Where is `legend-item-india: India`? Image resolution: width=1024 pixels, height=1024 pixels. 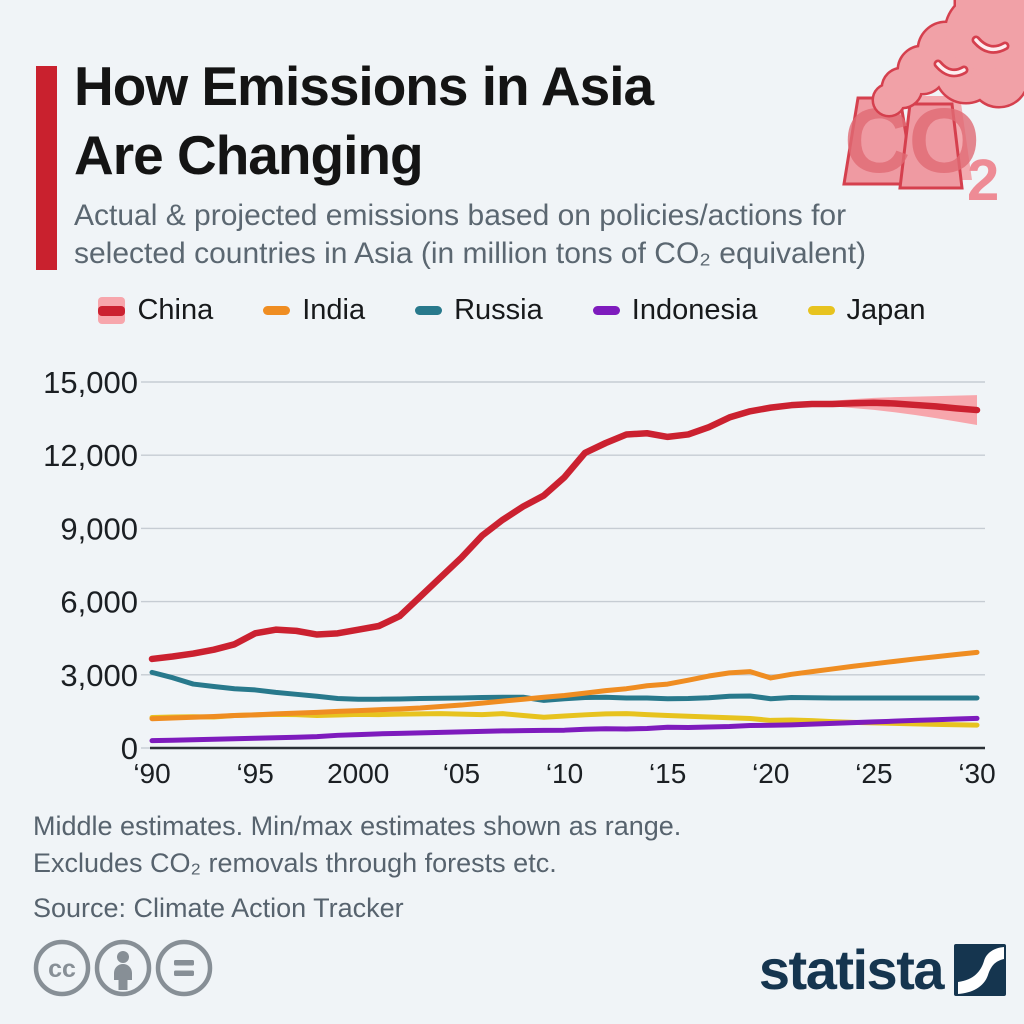 legend-item-india: India is located at coordinates (314, 310).